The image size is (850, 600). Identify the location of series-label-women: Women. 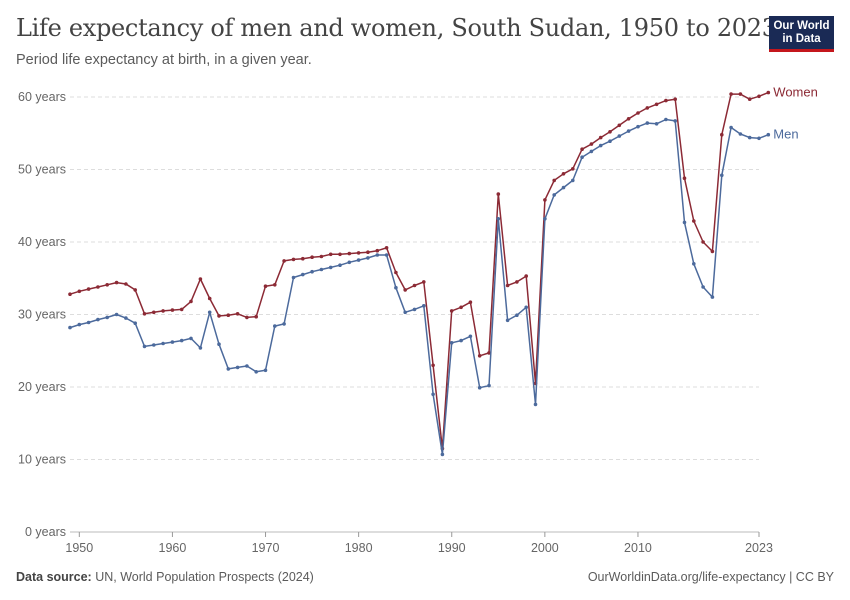
(795, 92).